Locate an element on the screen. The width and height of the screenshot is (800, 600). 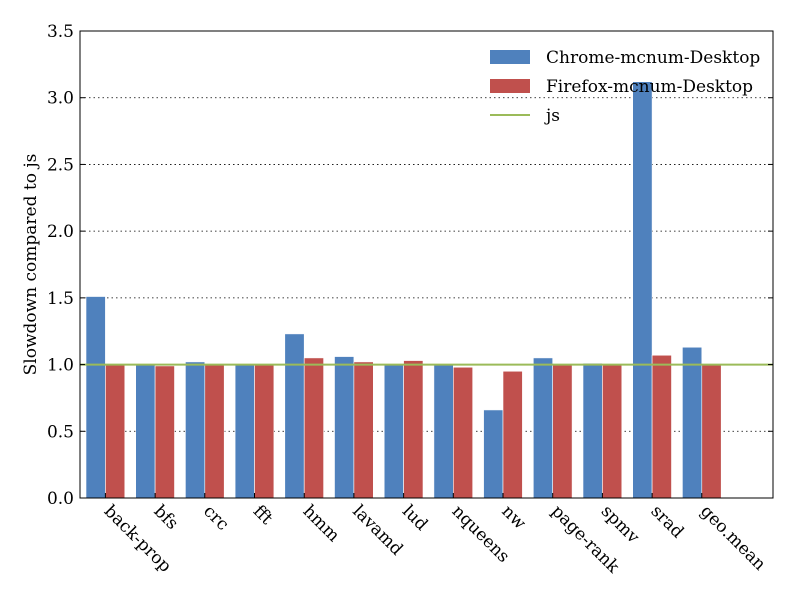
bar-firefox-back-prop is located at coordinates (115, 431).